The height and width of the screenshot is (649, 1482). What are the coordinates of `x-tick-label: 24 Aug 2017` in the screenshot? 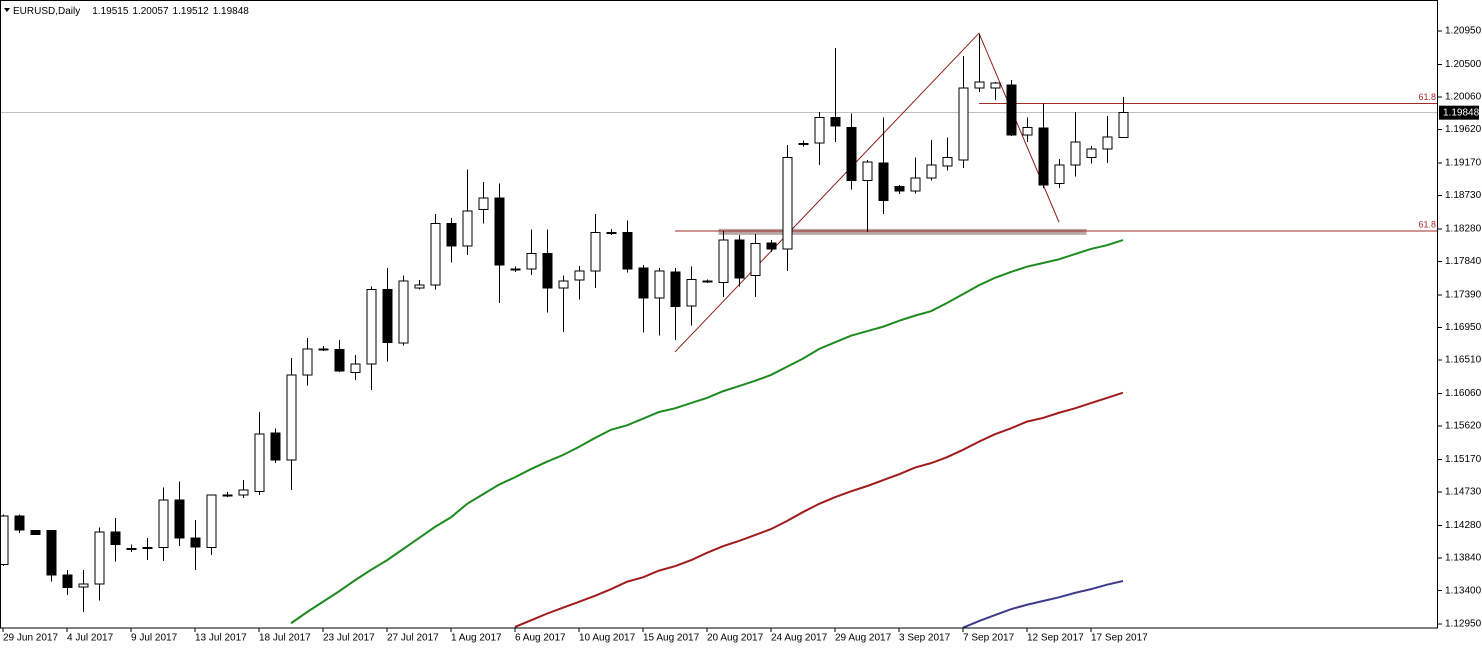 It's located at (799, 638).